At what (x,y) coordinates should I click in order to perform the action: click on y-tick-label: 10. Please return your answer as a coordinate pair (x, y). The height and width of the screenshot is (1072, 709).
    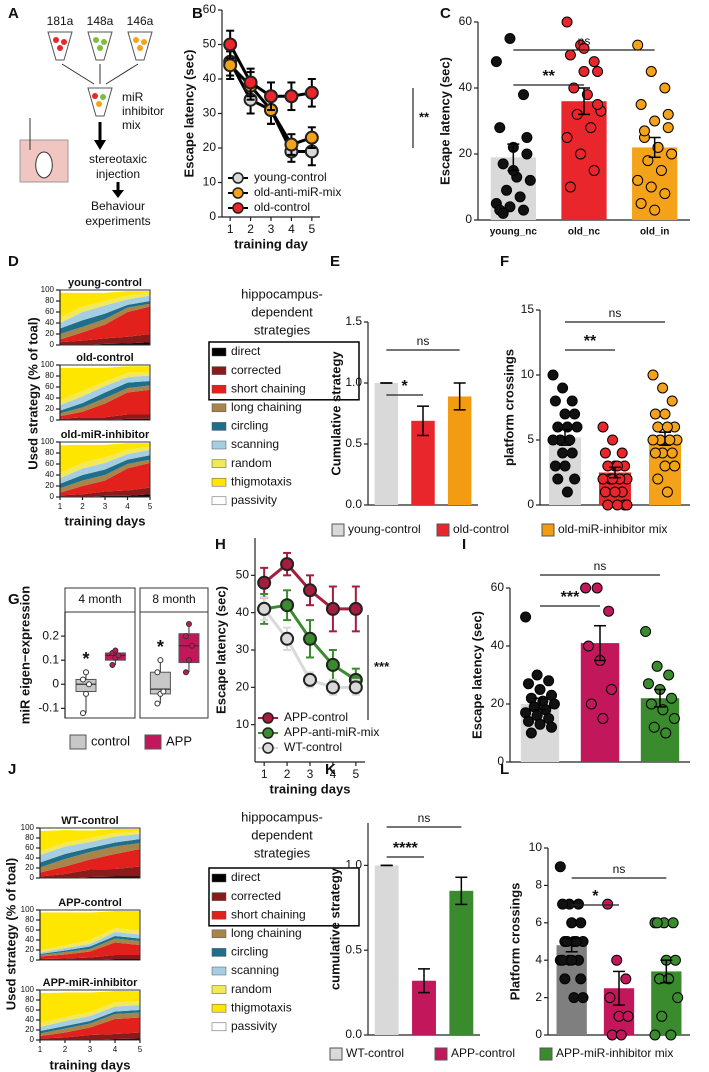
    Looking at the image, I should click on (528, 374).